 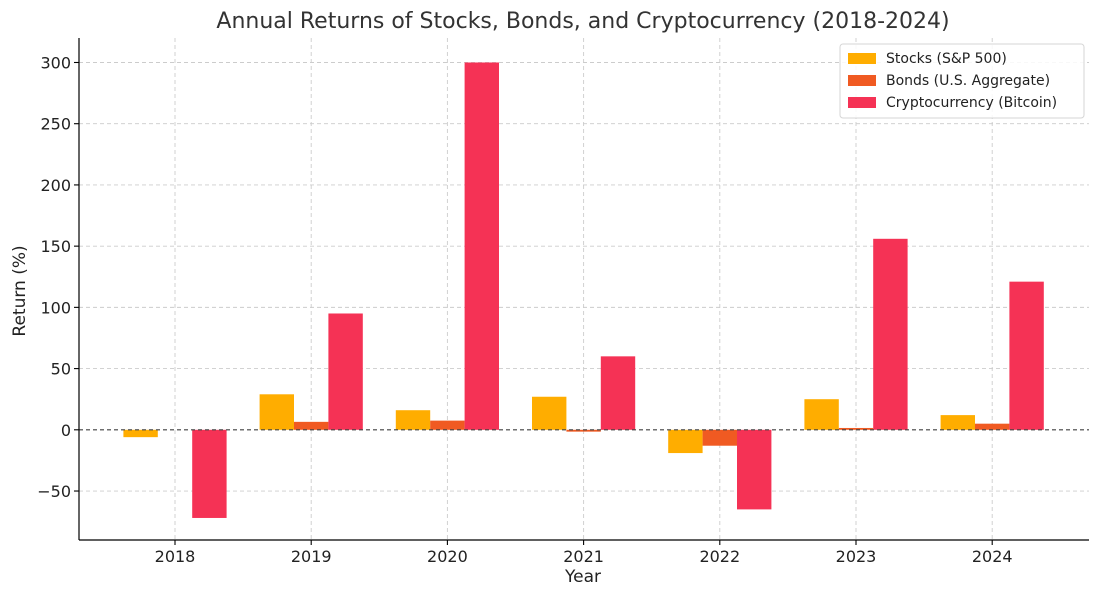 What do you see at coordinates (971, 103) in the screenshot?
I see `legend-label: Cryptocurrency (Bitcoin)` at bounding box center [971, 103].